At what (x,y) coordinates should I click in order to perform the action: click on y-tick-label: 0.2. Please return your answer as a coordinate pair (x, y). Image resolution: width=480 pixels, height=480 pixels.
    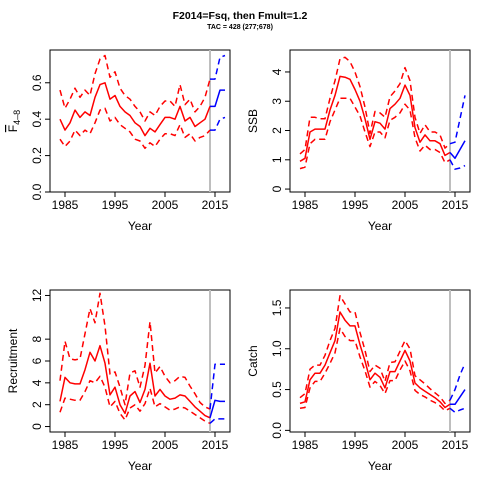
    Looking at the image, I should click on (37, 155).